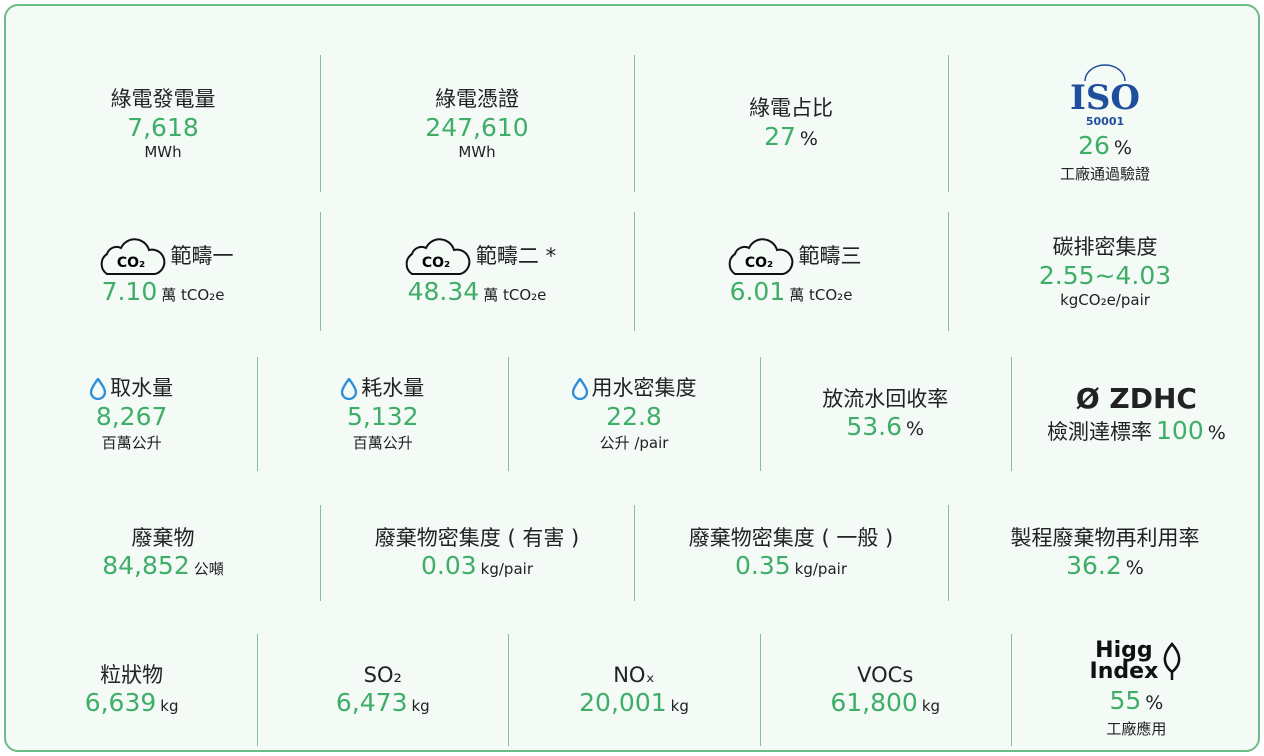  What do you see at coordinates (393, 388) in the screenshot?
I see `label-text: 耗水量` at bounding box center [393, 388].